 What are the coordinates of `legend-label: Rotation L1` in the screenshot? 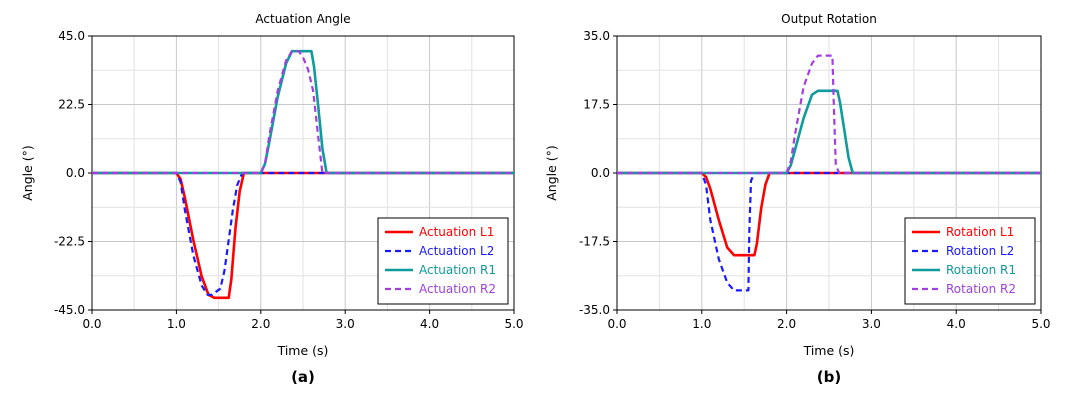 It's located at (980, 232).